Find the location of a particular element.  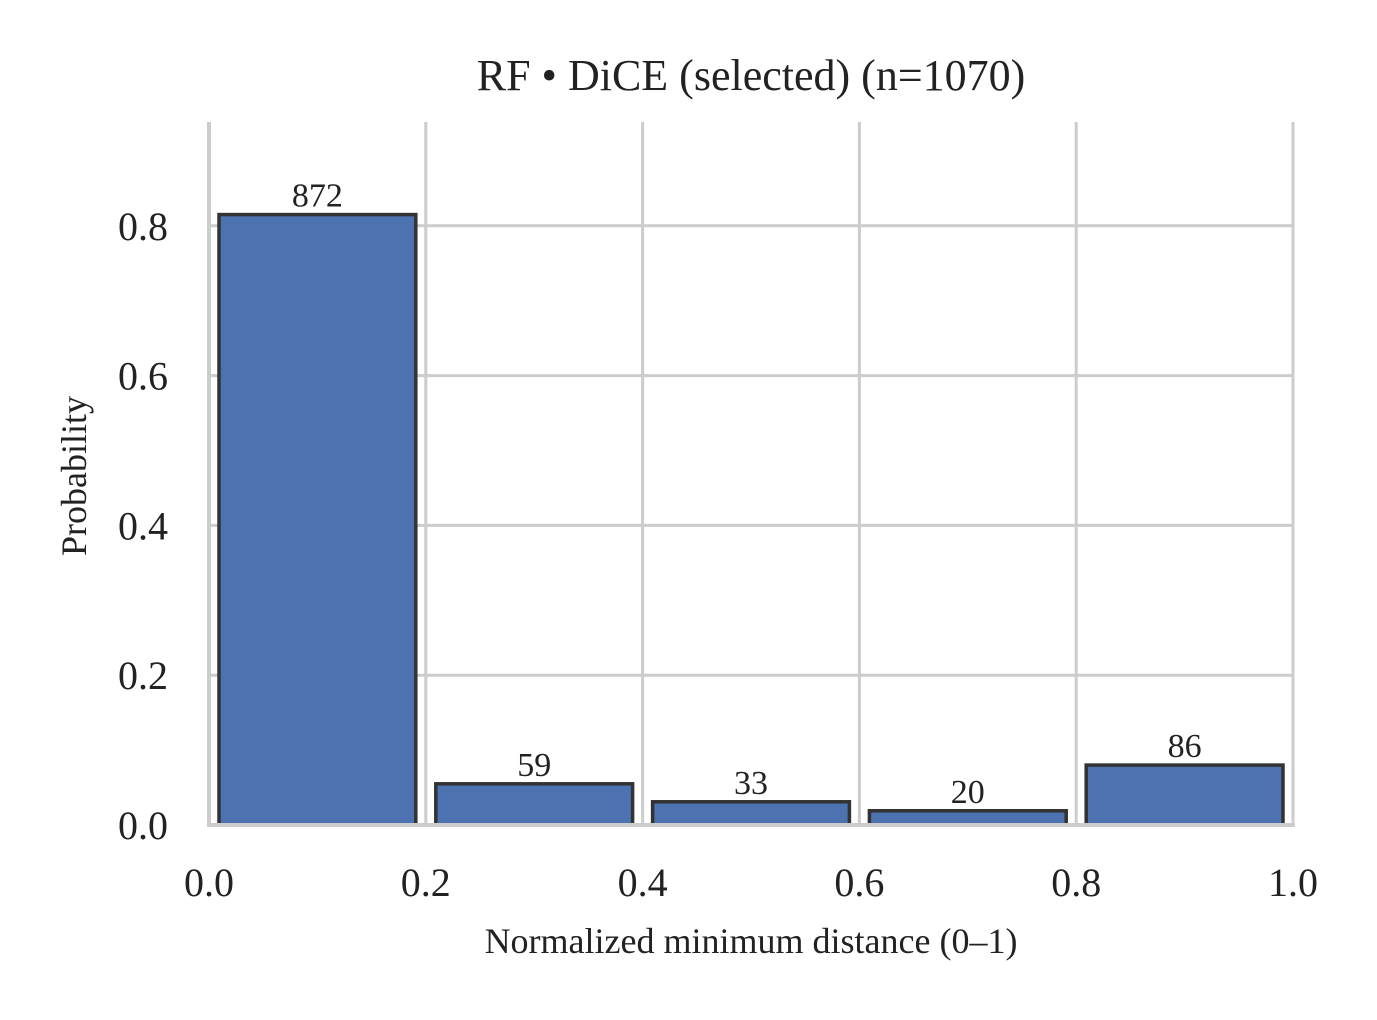

bar-count-label: 59 is located at coordinates (534, 765).